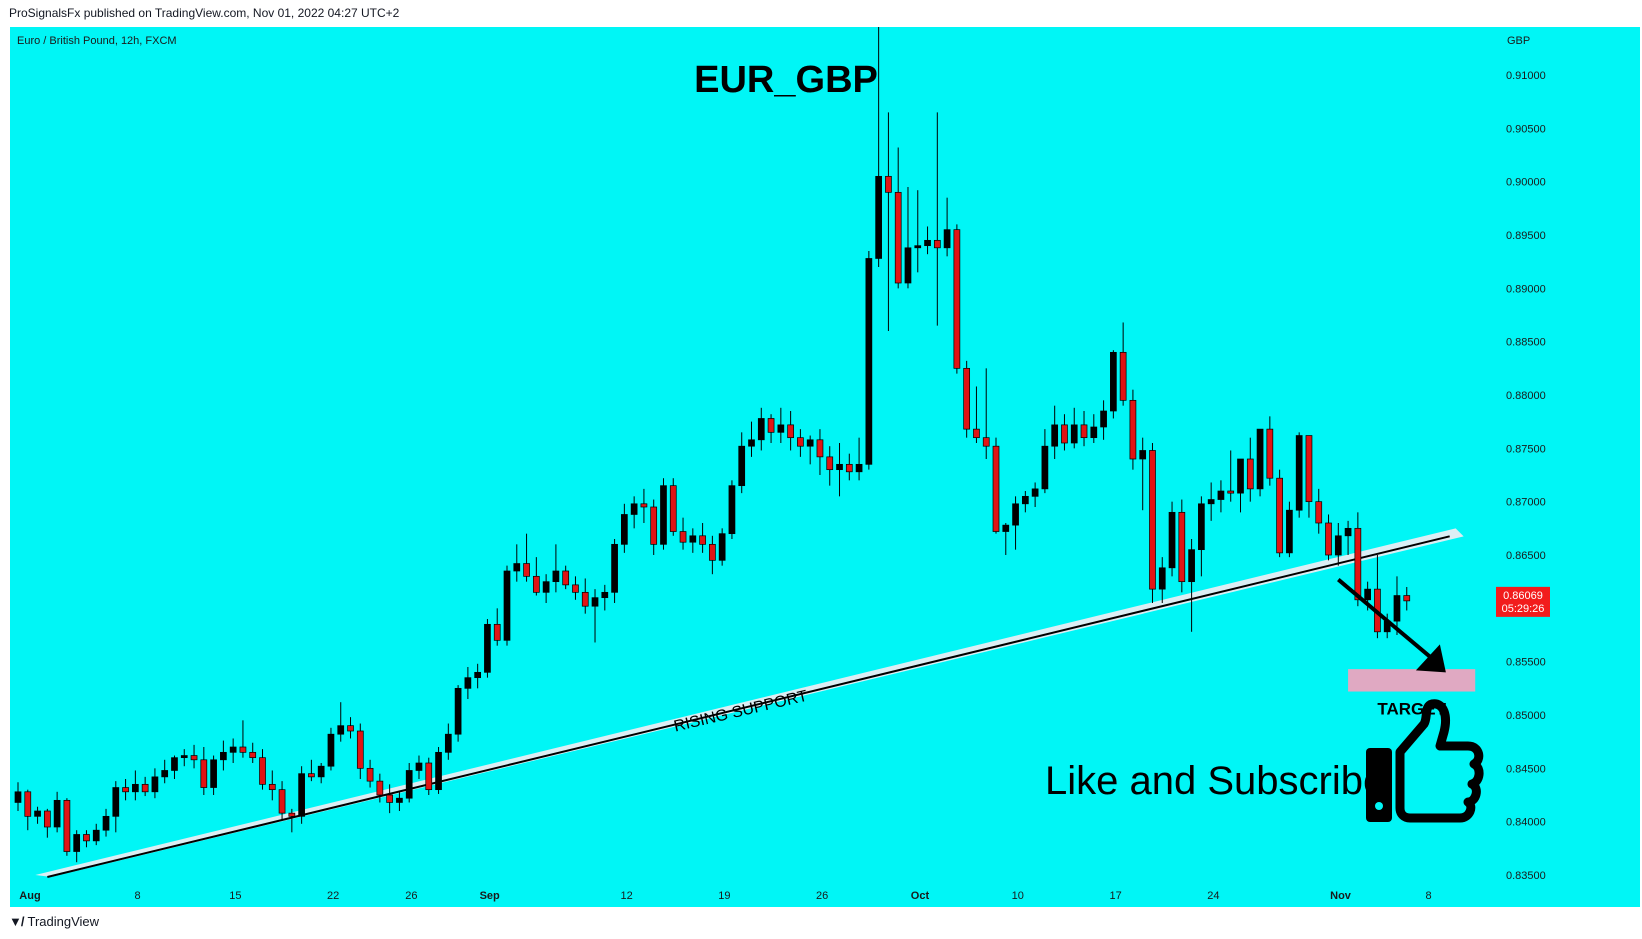  I want to click on x-tick-label: 10, so click(1018, 896).